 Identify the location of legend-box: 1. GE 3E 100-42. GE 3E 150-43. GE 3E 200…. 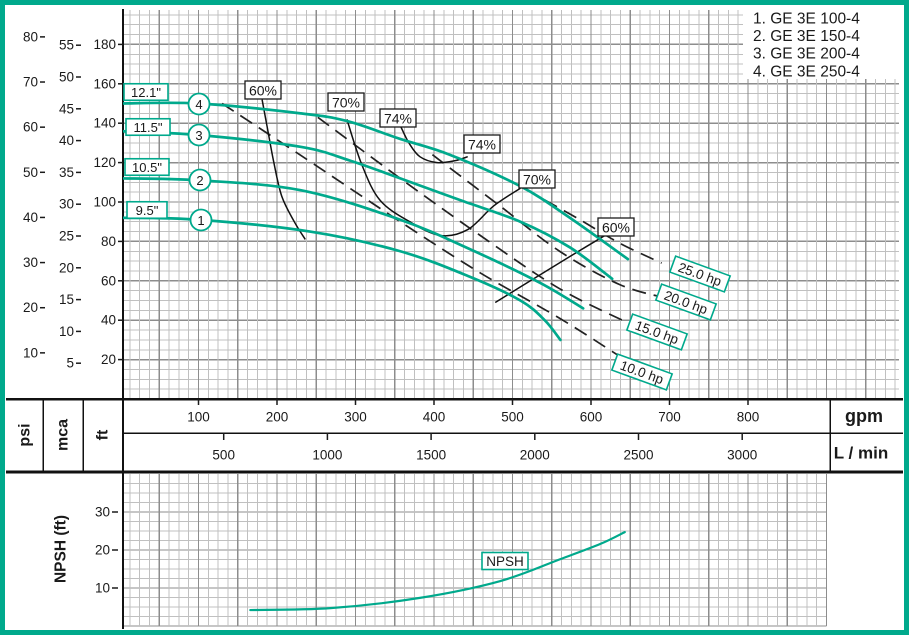
(822, 44).